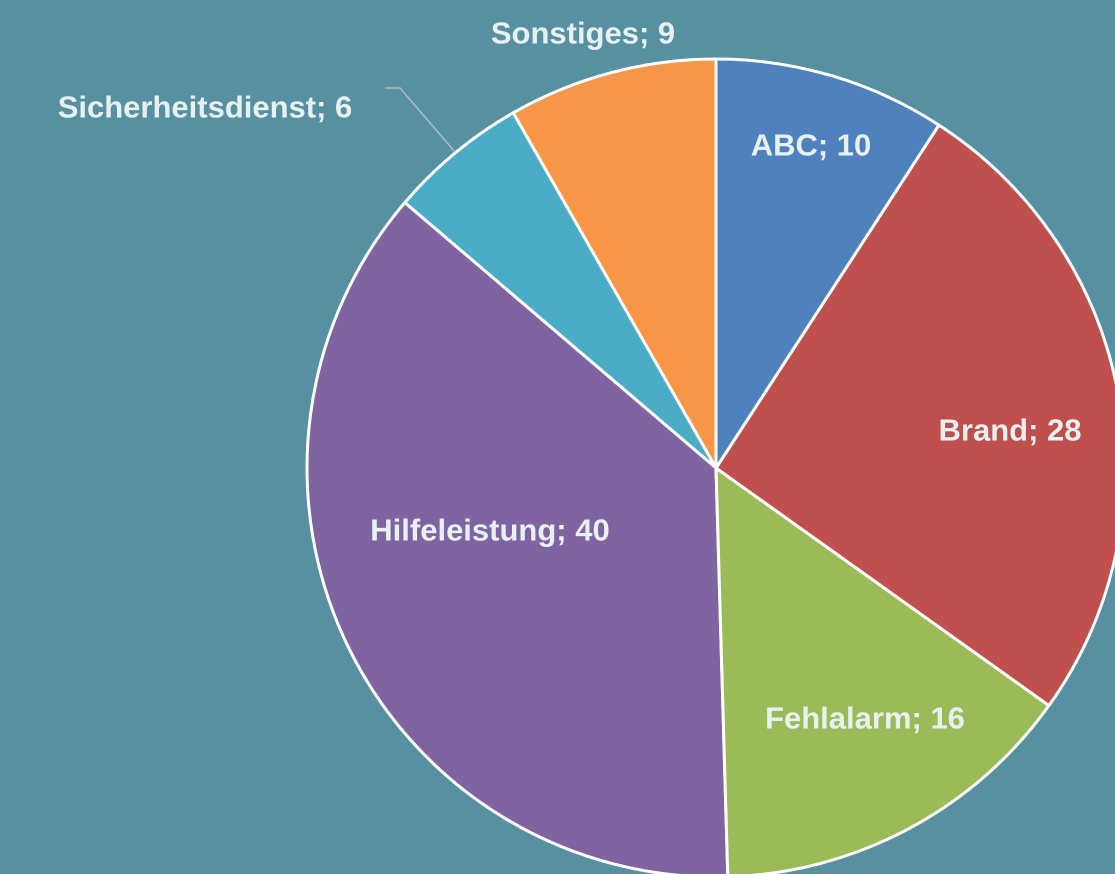 This screenshot has height=874, width=1115. What do you see at coordinates (420, 120) in the screenshot?
I see `leader-line` at bounding box center [420, 120].